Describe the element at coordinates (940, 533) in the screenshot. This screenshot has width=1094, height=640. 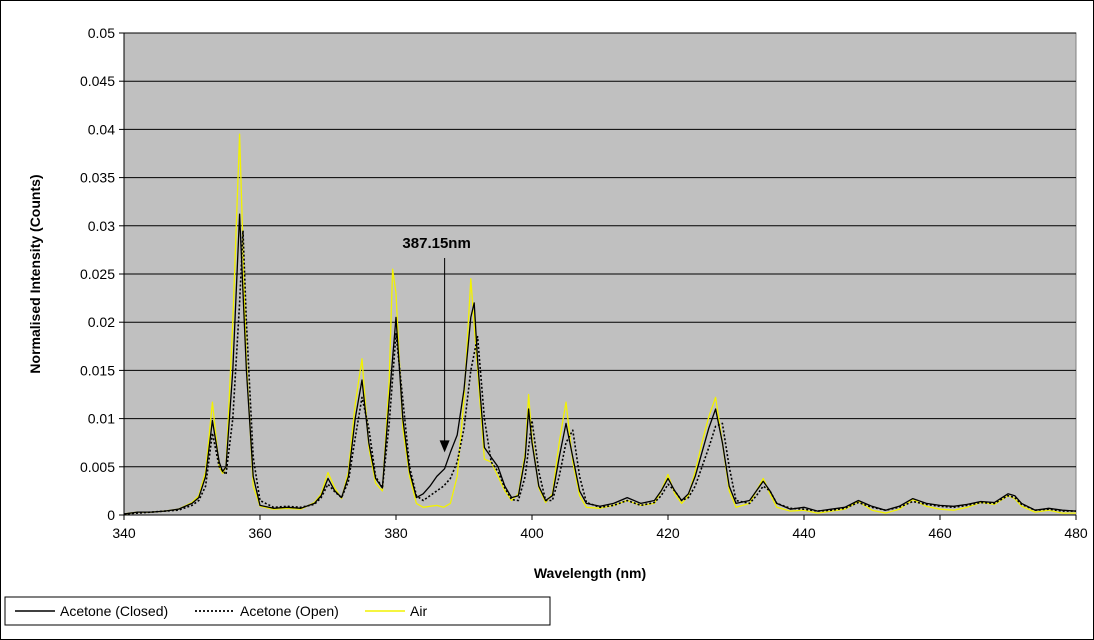
I see `x-tick-label: 460` at that location.